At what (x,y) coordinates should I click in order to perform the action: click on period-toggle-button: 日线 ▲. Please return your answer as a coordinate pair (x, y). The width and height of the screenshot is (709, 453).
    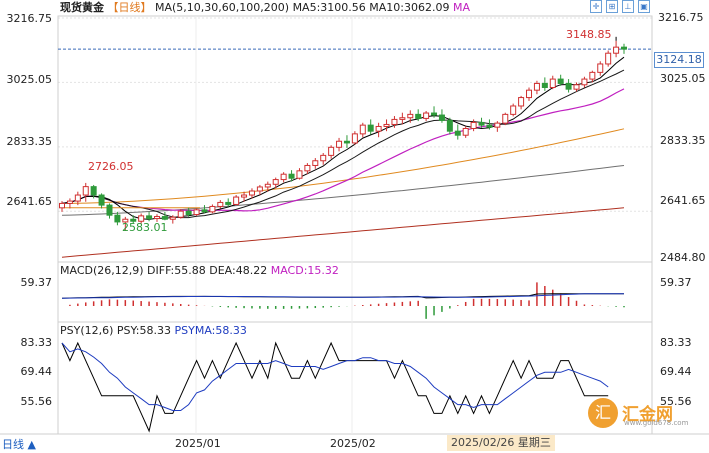
    Looking at the image, I should click on (19, 444).